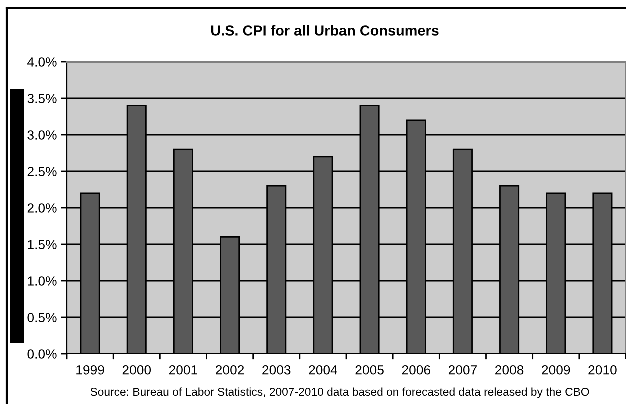 Image resolution: width=626 pixels, height=404 pixels. Describe the element at coordinates (370, 370) in the screenshot. I see `x-tick-label: 2005` at that location.